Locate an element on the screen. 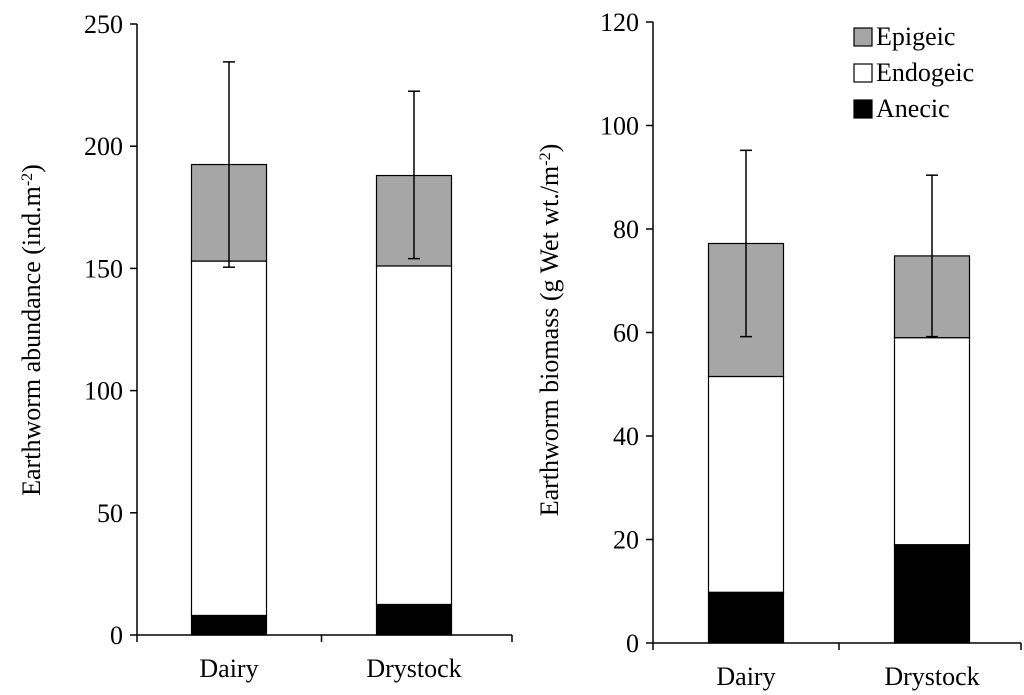  y-tick-label: 120 is located at coordinates (619, 22).